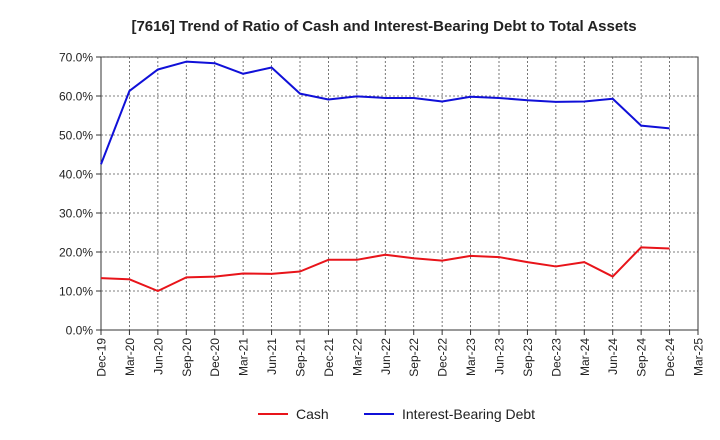 The width and height of the screenshot is (720, 440). I want to click on x-tick-label: Sep-20, so click(187, 357).